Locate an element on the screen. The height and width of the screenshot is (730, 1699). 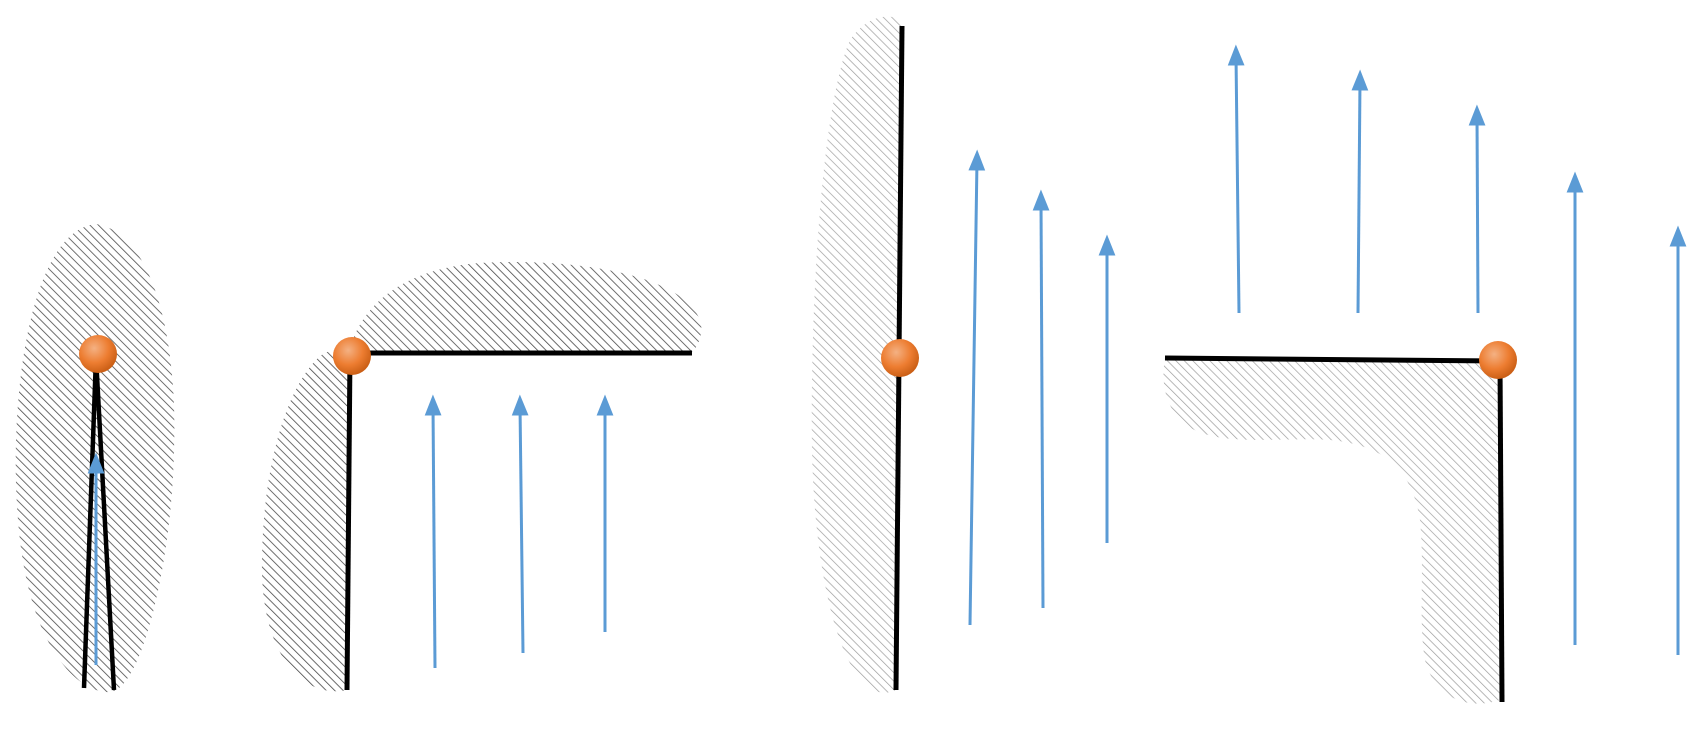
panel-4-edge-horizontal is located at coordinates (1332, 359).